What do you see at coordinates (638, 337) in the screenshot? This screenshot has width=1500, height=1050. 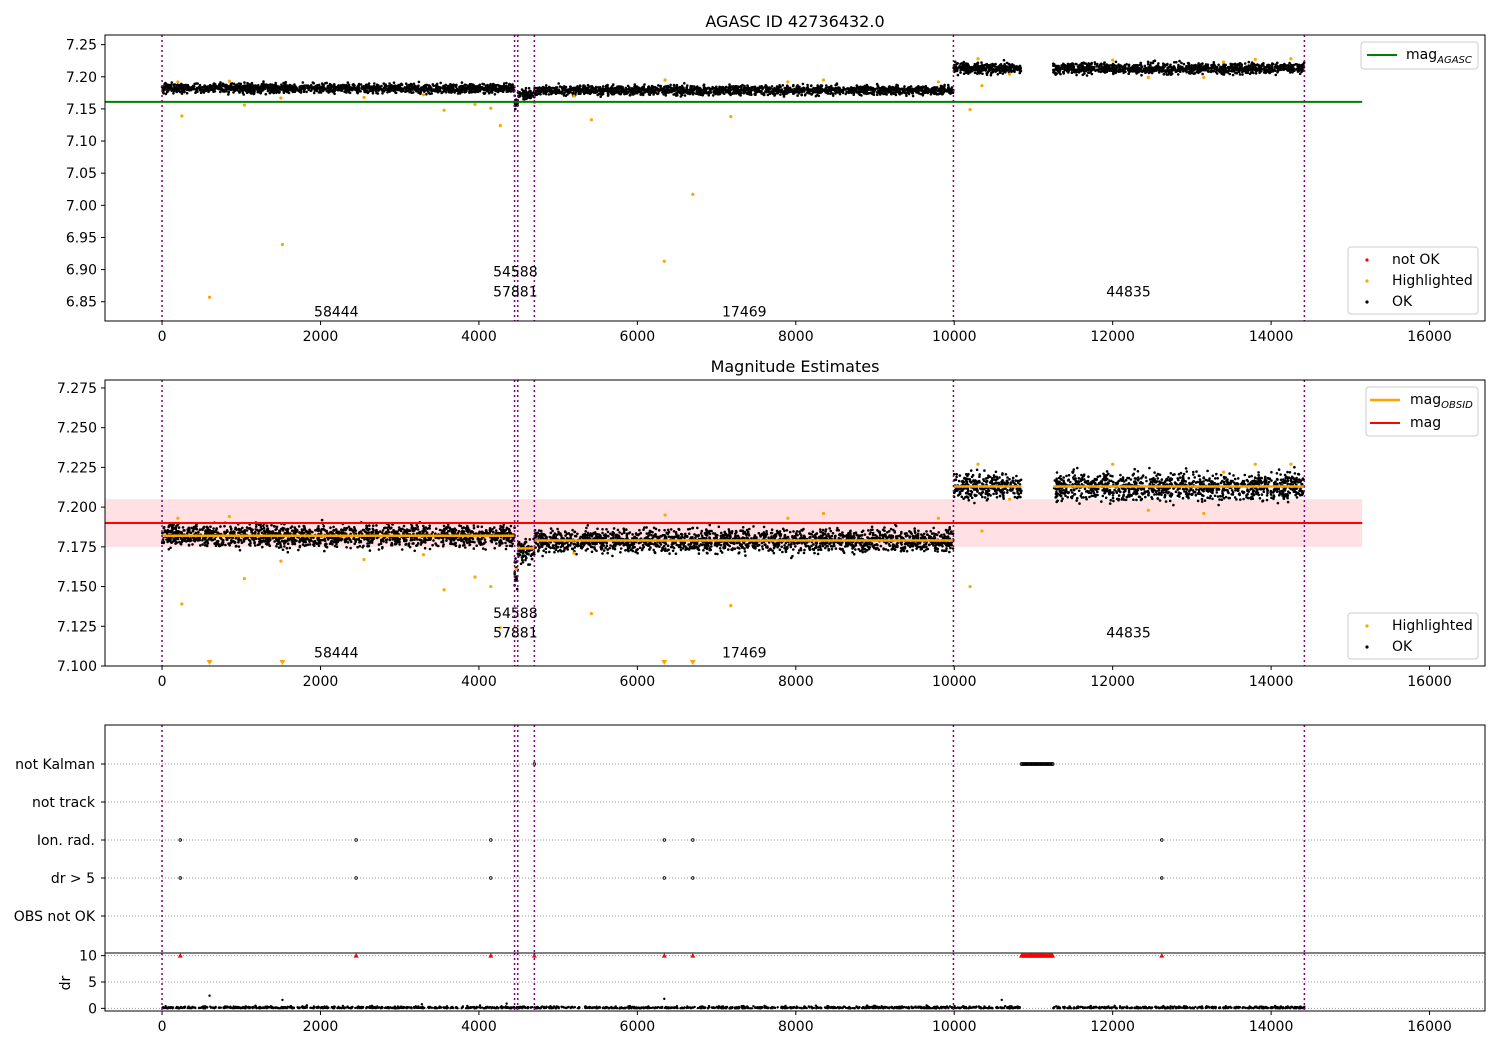 I see `agasc-xtick-label: 6000` at bounding box center [638, 337].